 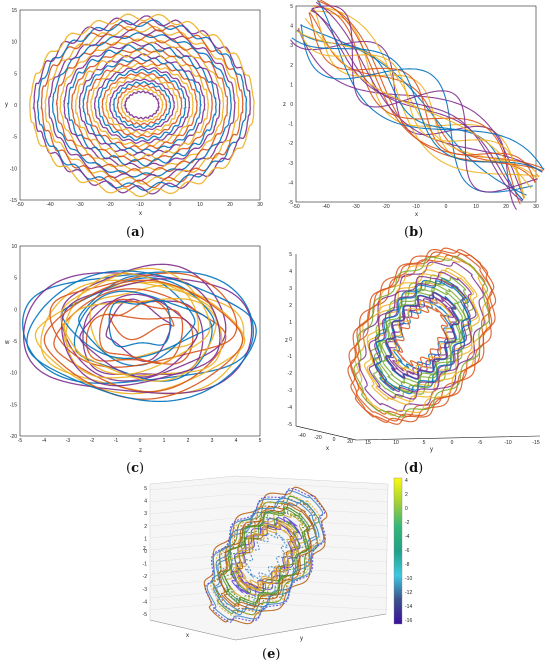 I want to click on panel-c-xtick: -3, so click(x=68, y=441).